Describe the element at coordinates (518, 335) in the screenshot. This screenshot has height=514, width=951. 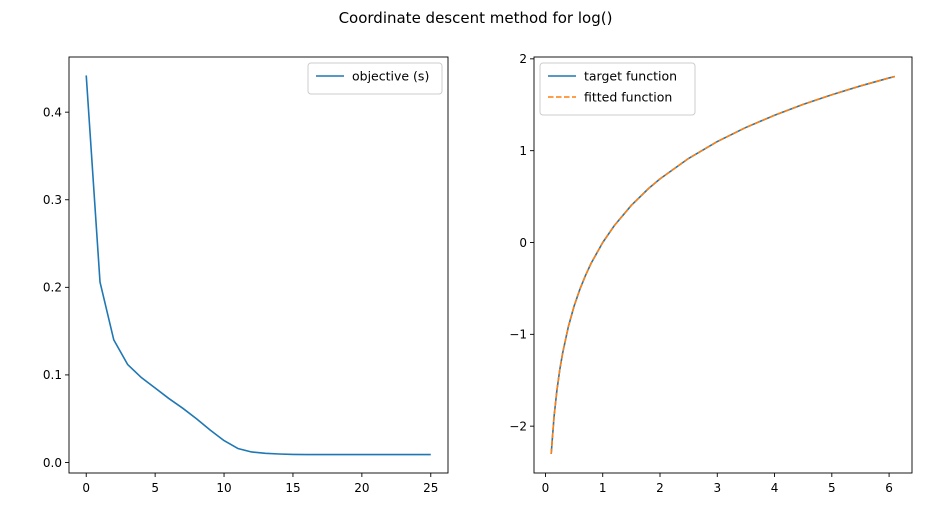
I see `y-tick-label: −1` at that location.